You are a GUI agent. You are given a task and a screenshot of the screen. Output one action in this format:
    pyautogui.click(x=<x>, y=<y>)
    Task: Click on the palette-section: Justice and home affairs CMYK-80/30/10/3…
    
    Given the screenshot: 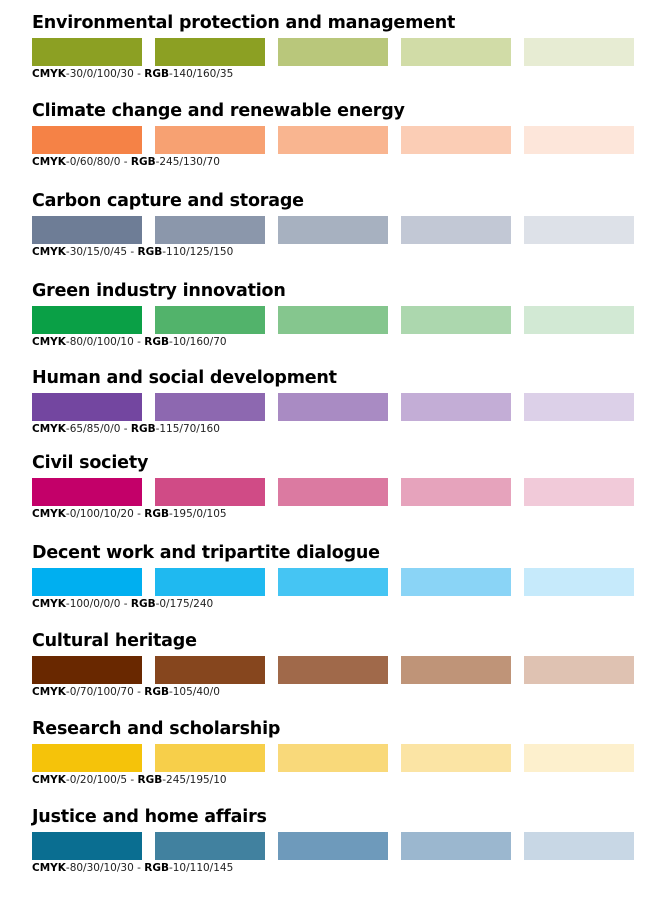 What is the action you would take?
    pyautogui.click(x=334, y=840)
    